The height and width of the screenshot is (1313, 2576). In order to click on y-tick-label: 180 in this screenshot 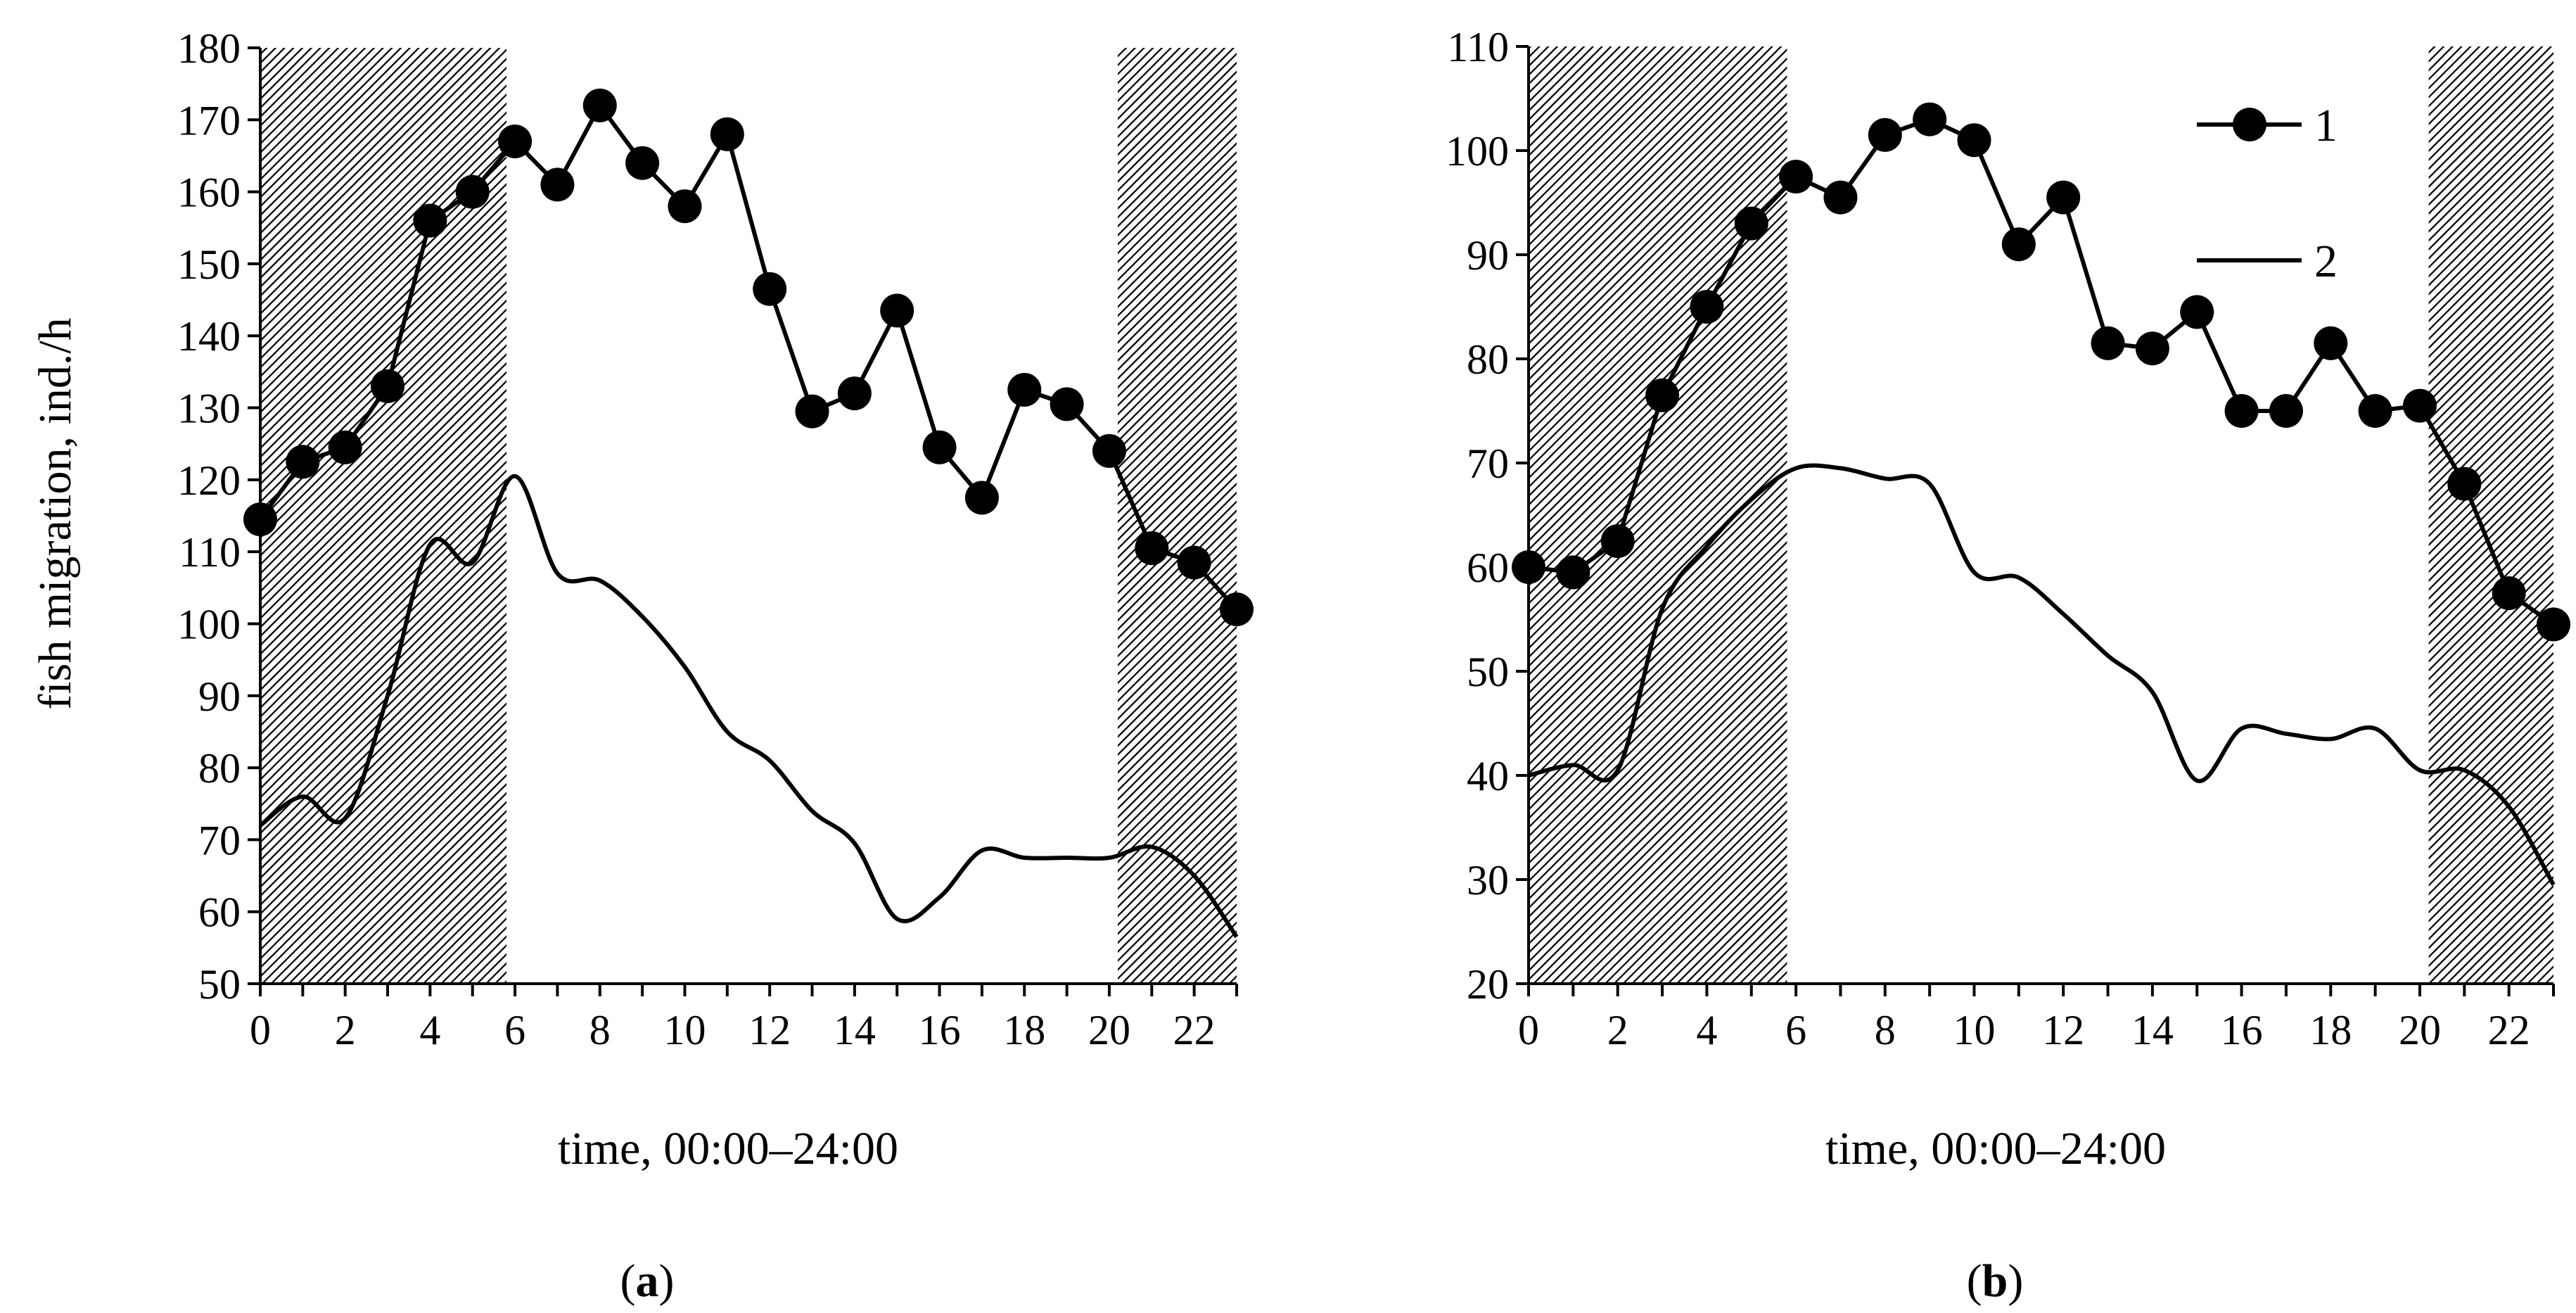, I will do `click(209, 48)`.